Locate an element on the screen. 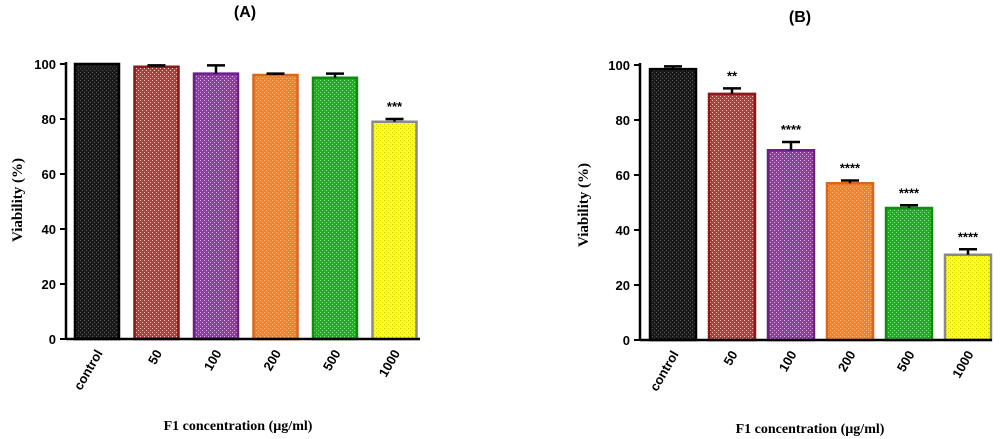 The height and width of the screenshot is (439, 1000). significance-200: **** is located at coordinates (850, 168).